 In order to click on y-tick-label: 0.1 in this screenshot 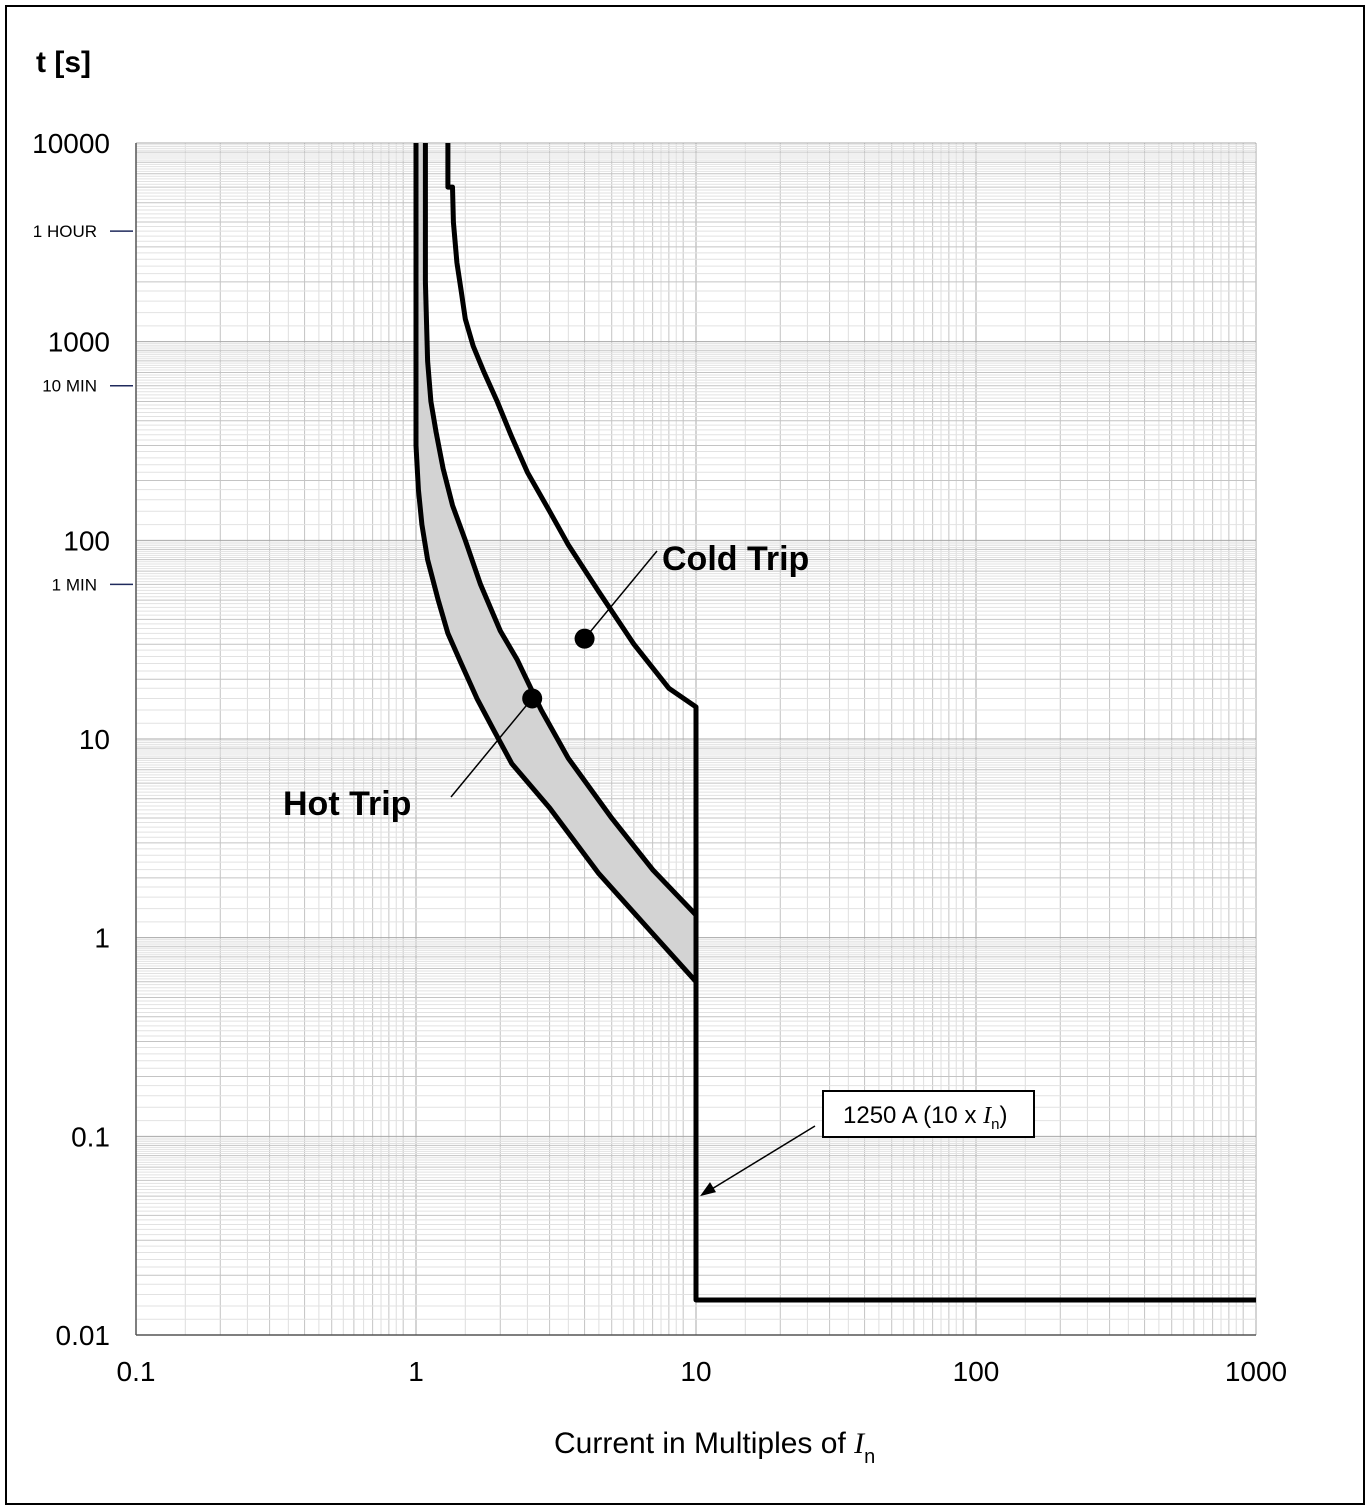, I will do `click(90, 1136)`.